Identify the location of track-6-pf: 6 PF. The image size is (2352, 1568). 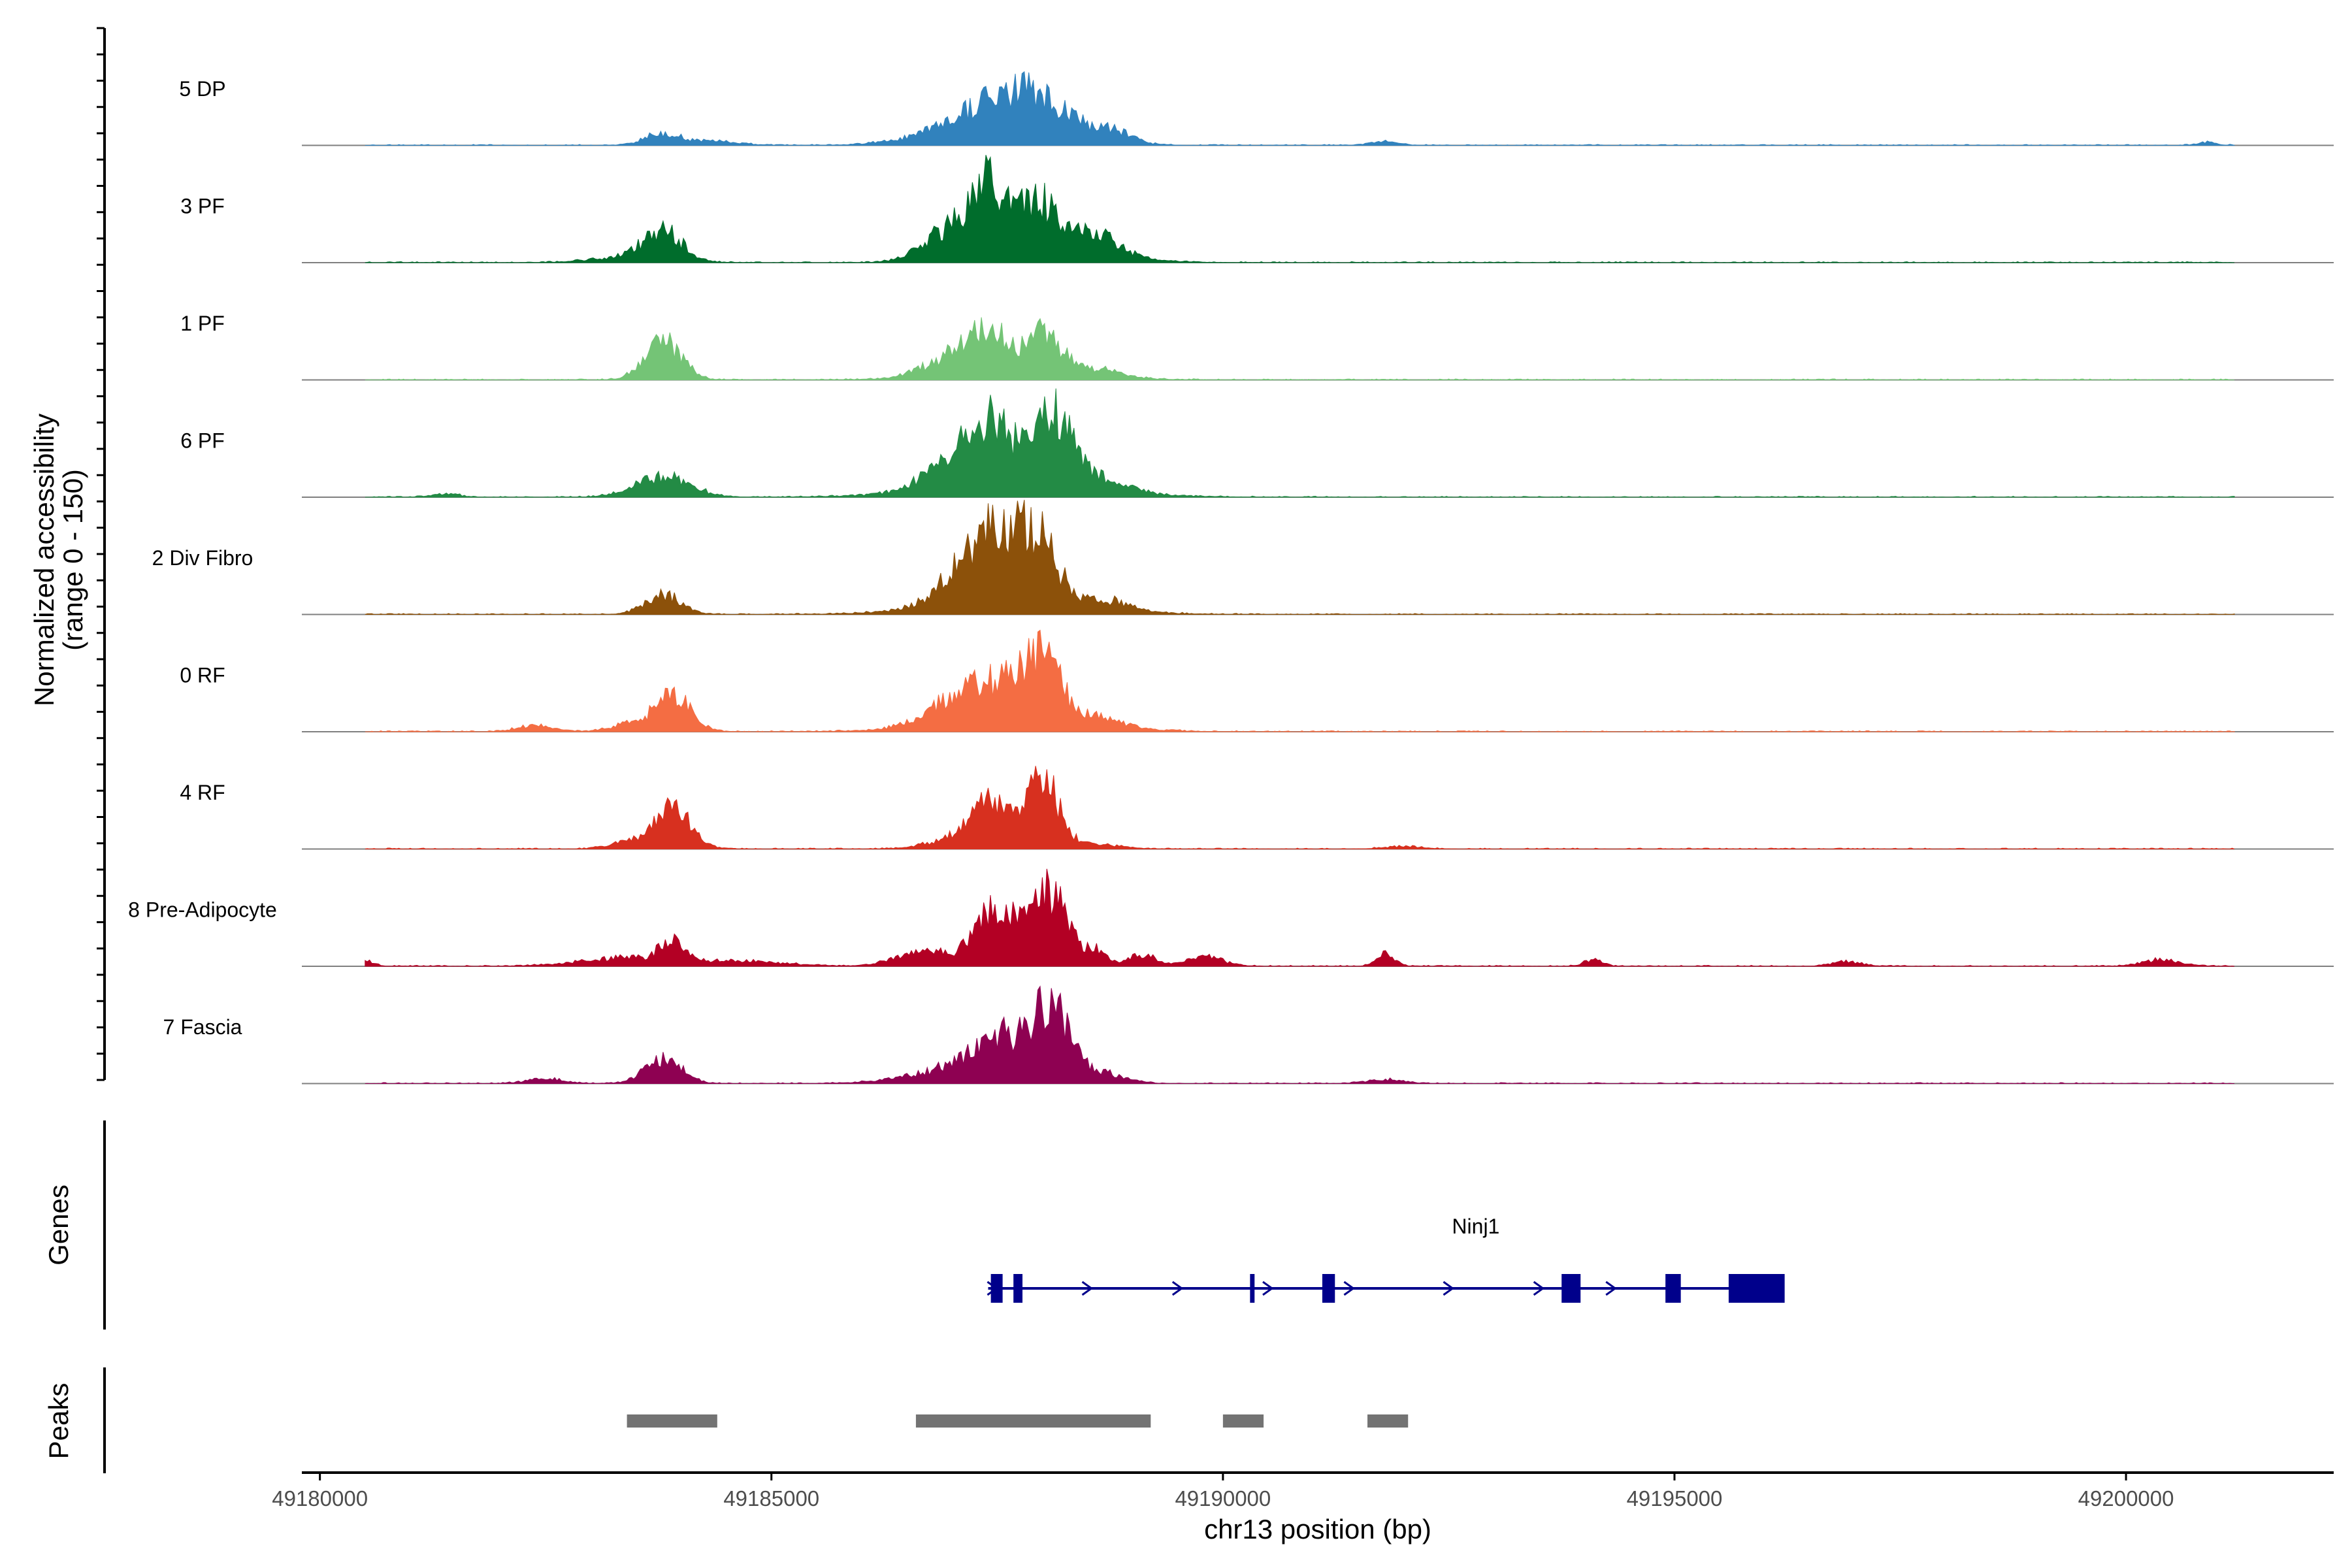
(1257, 443).